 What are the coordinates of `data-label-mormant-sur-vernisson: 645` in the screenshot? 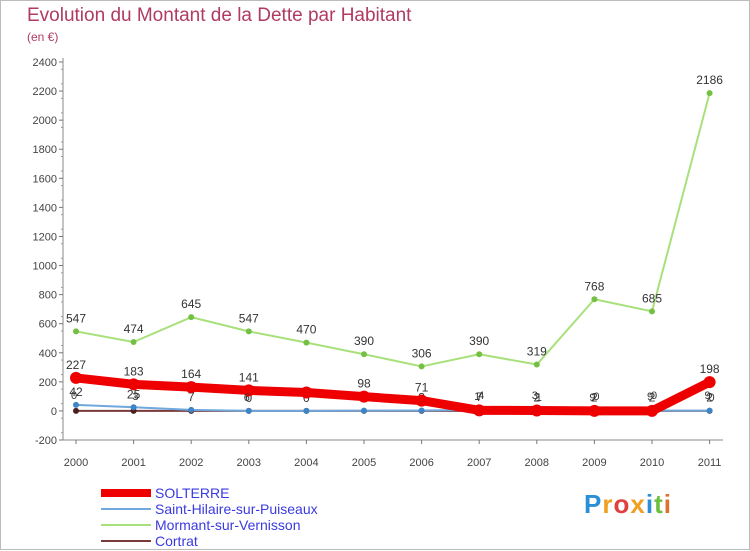 It's located at (191, 304).